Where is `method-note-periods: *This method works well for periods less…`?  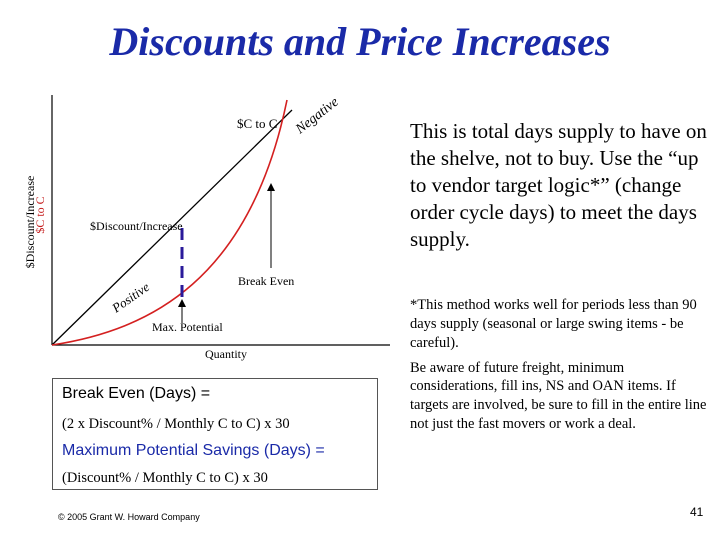
method-note-periods: *This method works well for periods less… is located at coordinates (553, 324).